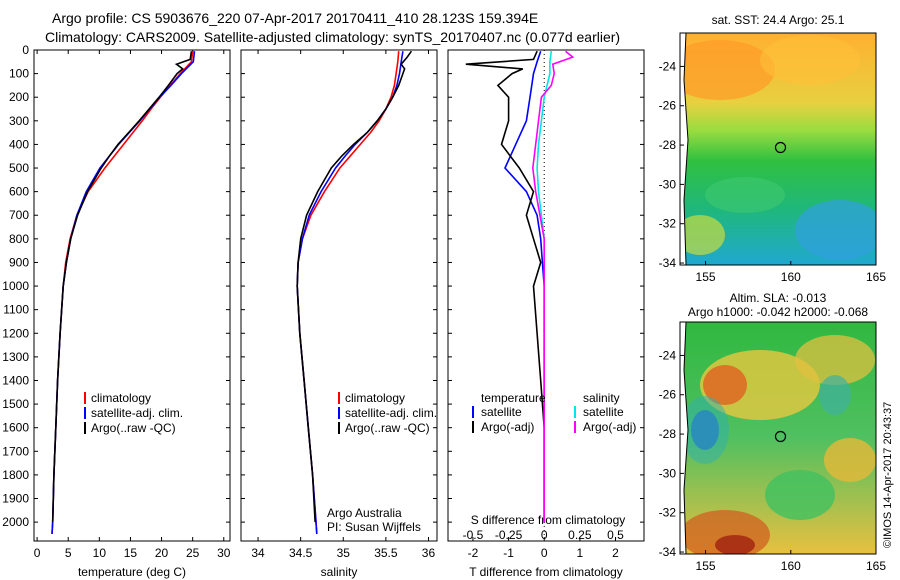 This screenshot has width=900, height=580. Describe the element at coordinates (16, 310) in the screenshot. I see `depth-tick-label: 1100` at that location.